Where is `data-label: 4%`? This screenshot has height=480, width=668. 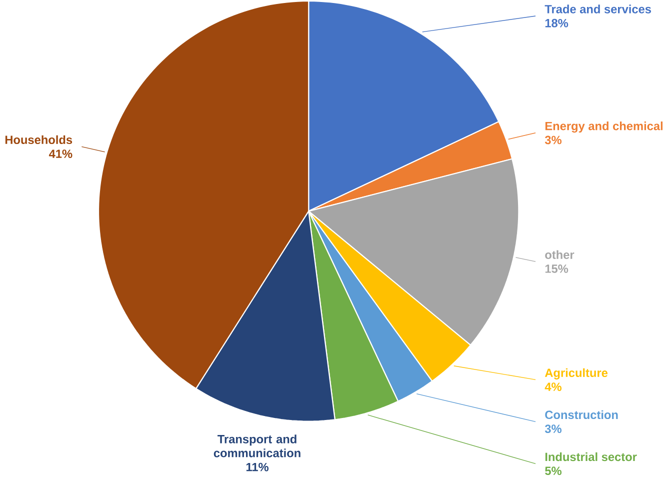 data-label: 4% is located at coordinates (553, 387).